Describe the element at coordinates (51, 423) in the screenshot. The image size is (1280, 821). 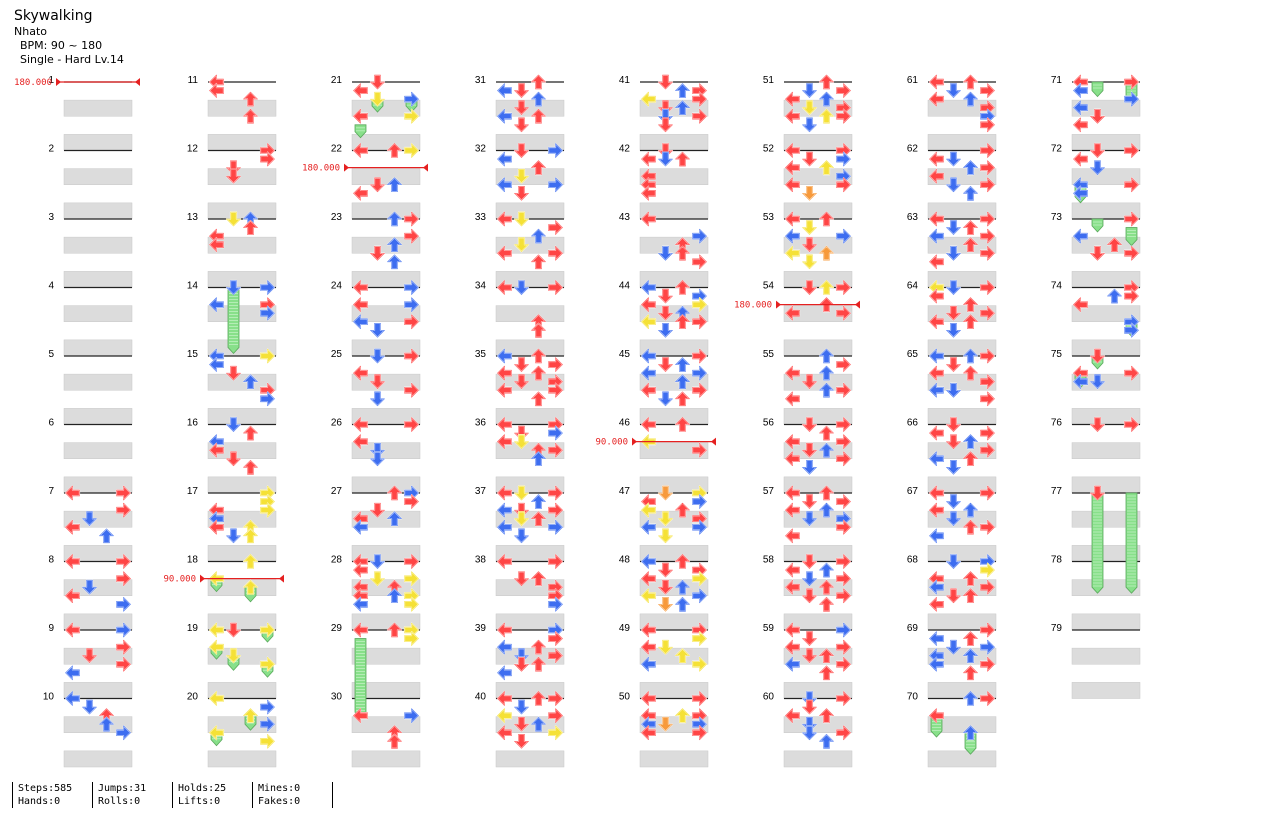
I see `measure-number: 6` at that location.